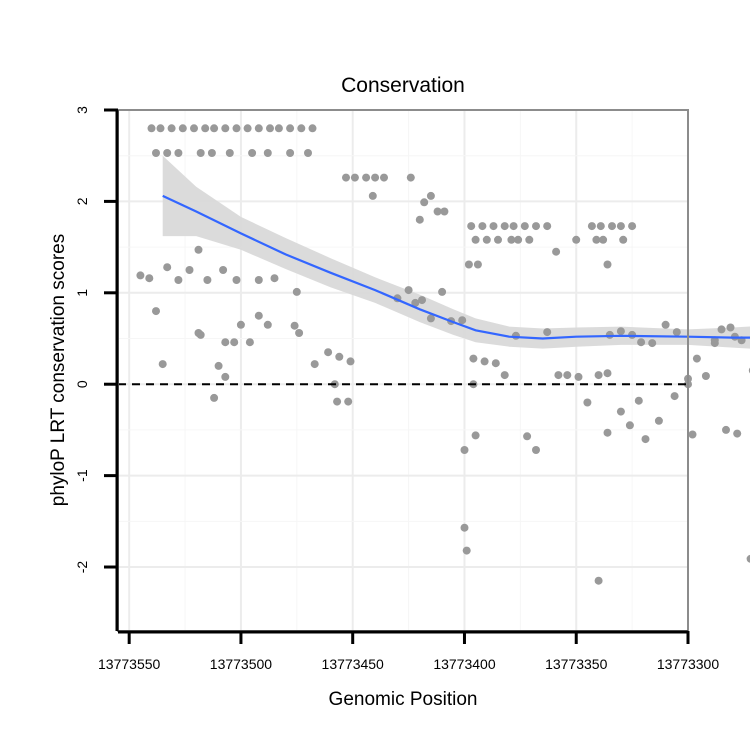 This screenshot has width=750, height=750. What do you see at coordinates (82, 384) in the screenshot?
I see `y-tick-label: 0` at bounding box center [82, 384].